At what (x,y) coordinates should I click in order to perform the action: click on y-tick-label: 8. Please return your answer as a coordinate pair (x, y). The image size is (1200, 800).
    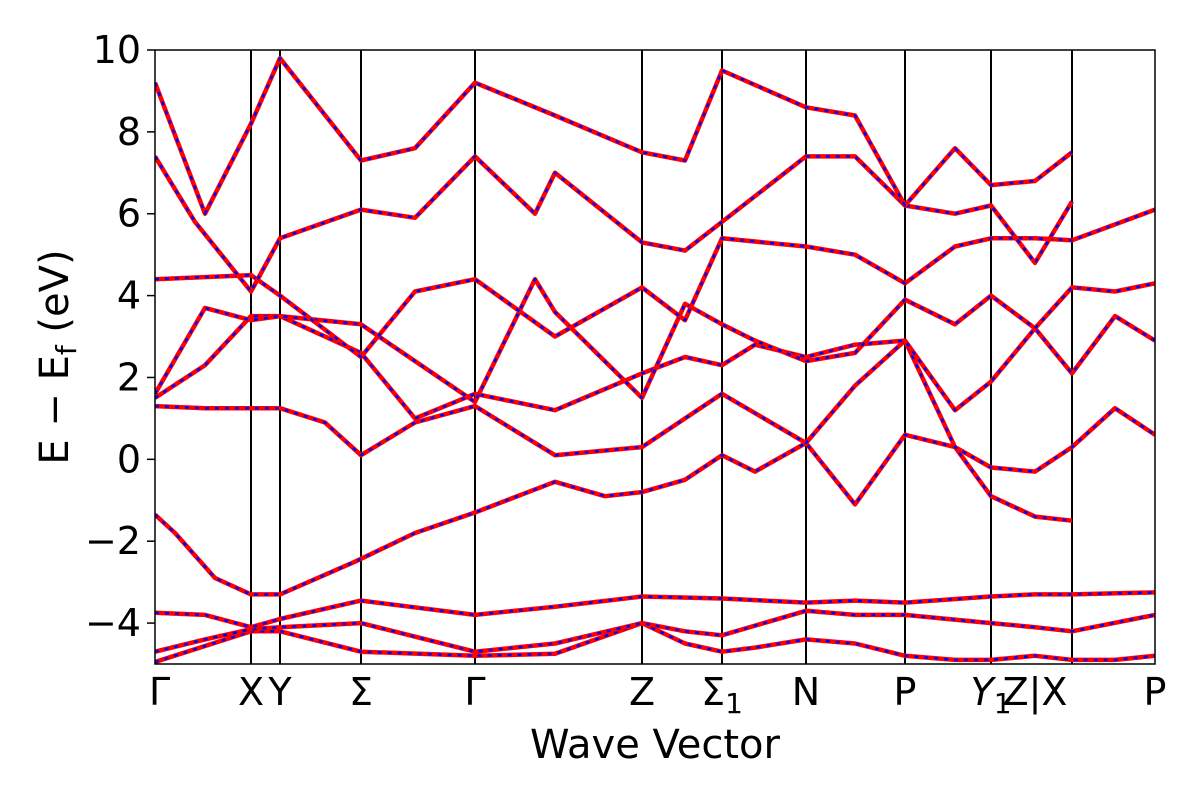
    Looking at the image, I should click on (129, 132).